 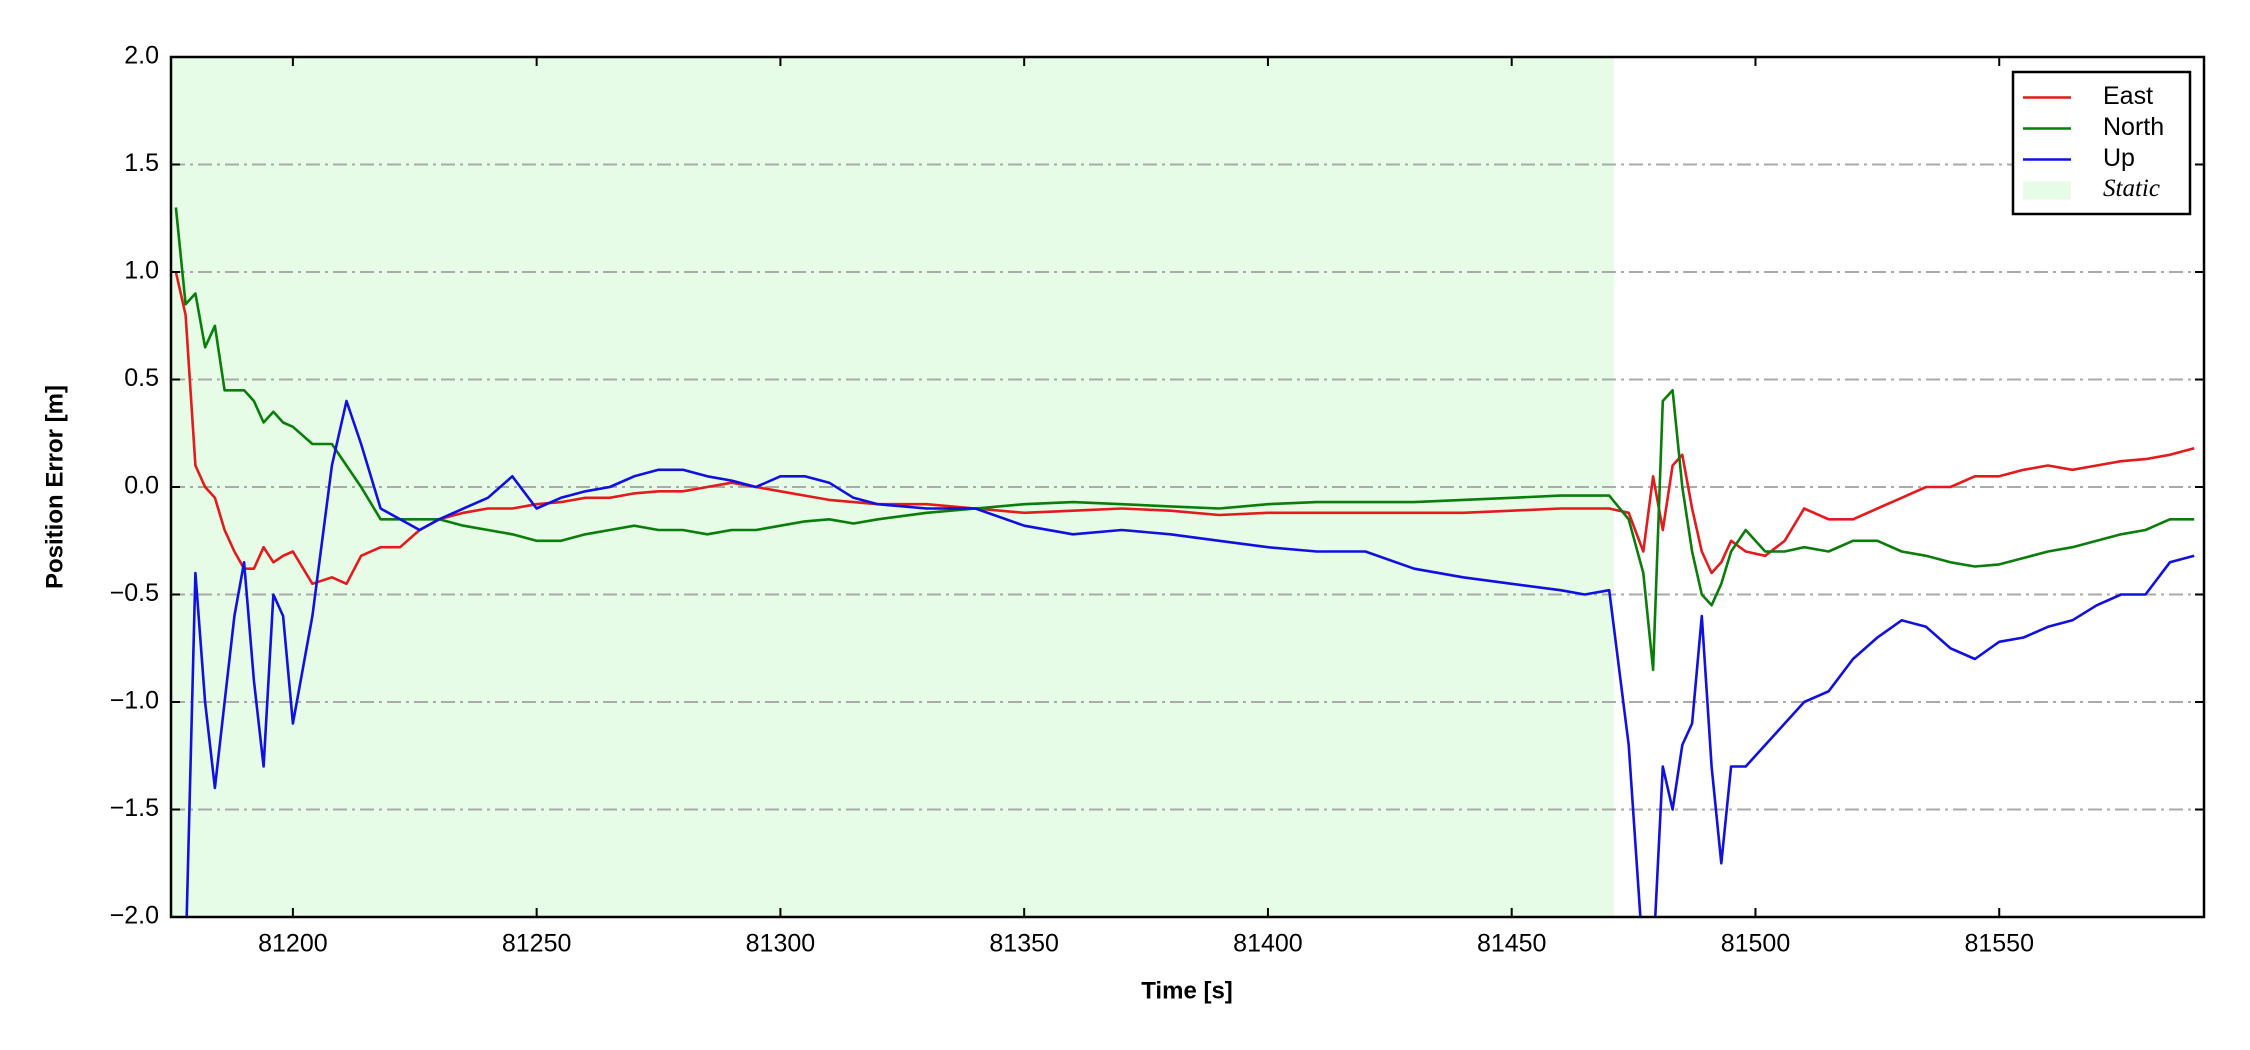 What do you see at coordinates (1268, 944) in the screenshot?
I see `x-tick-label: 81400` at bounding box center [1268, 944].